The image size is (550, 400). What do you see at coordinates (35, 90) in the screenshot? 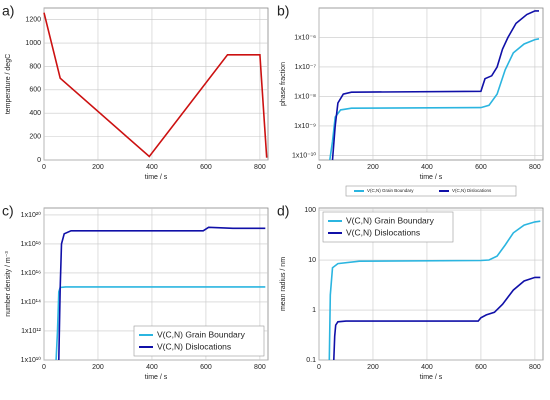
I see `y-tick-label: 600` at bounding box center [35, 90].